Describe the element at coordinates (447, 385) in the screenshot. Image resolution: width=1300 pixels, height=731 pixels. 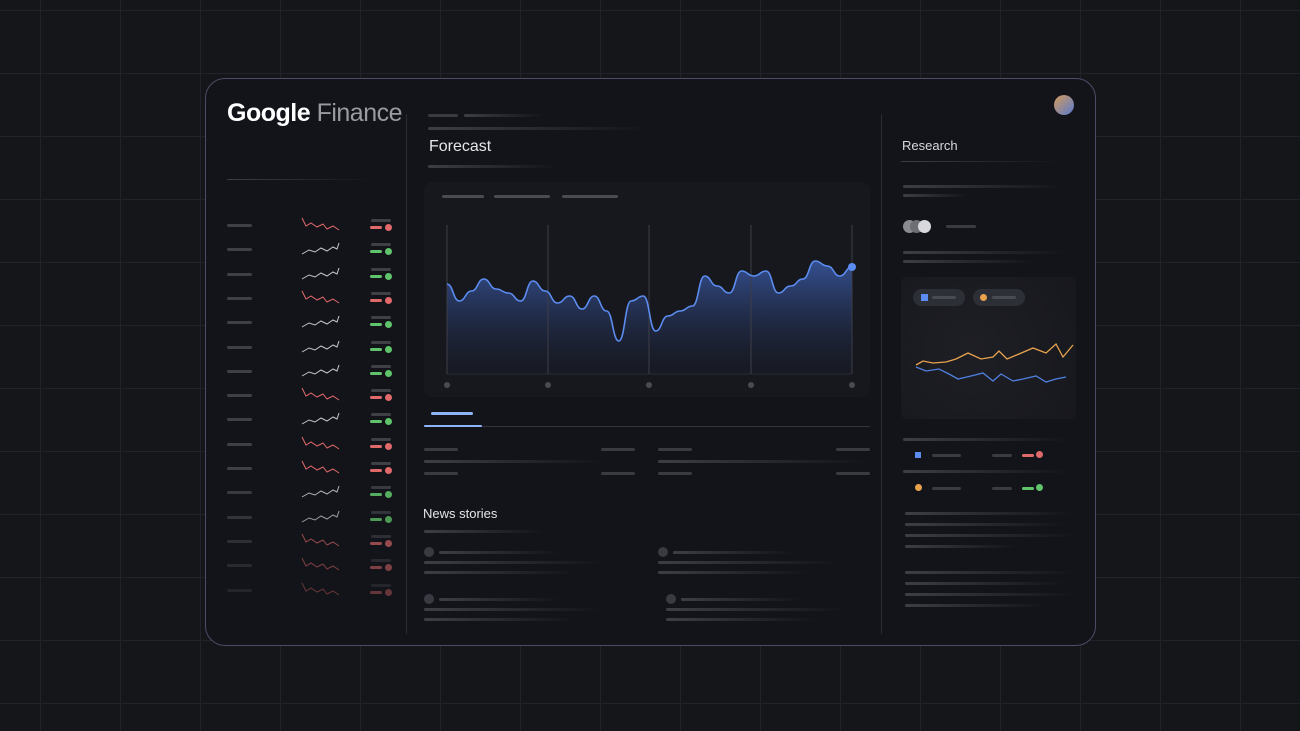
I see `x-tick-dot` at that location.